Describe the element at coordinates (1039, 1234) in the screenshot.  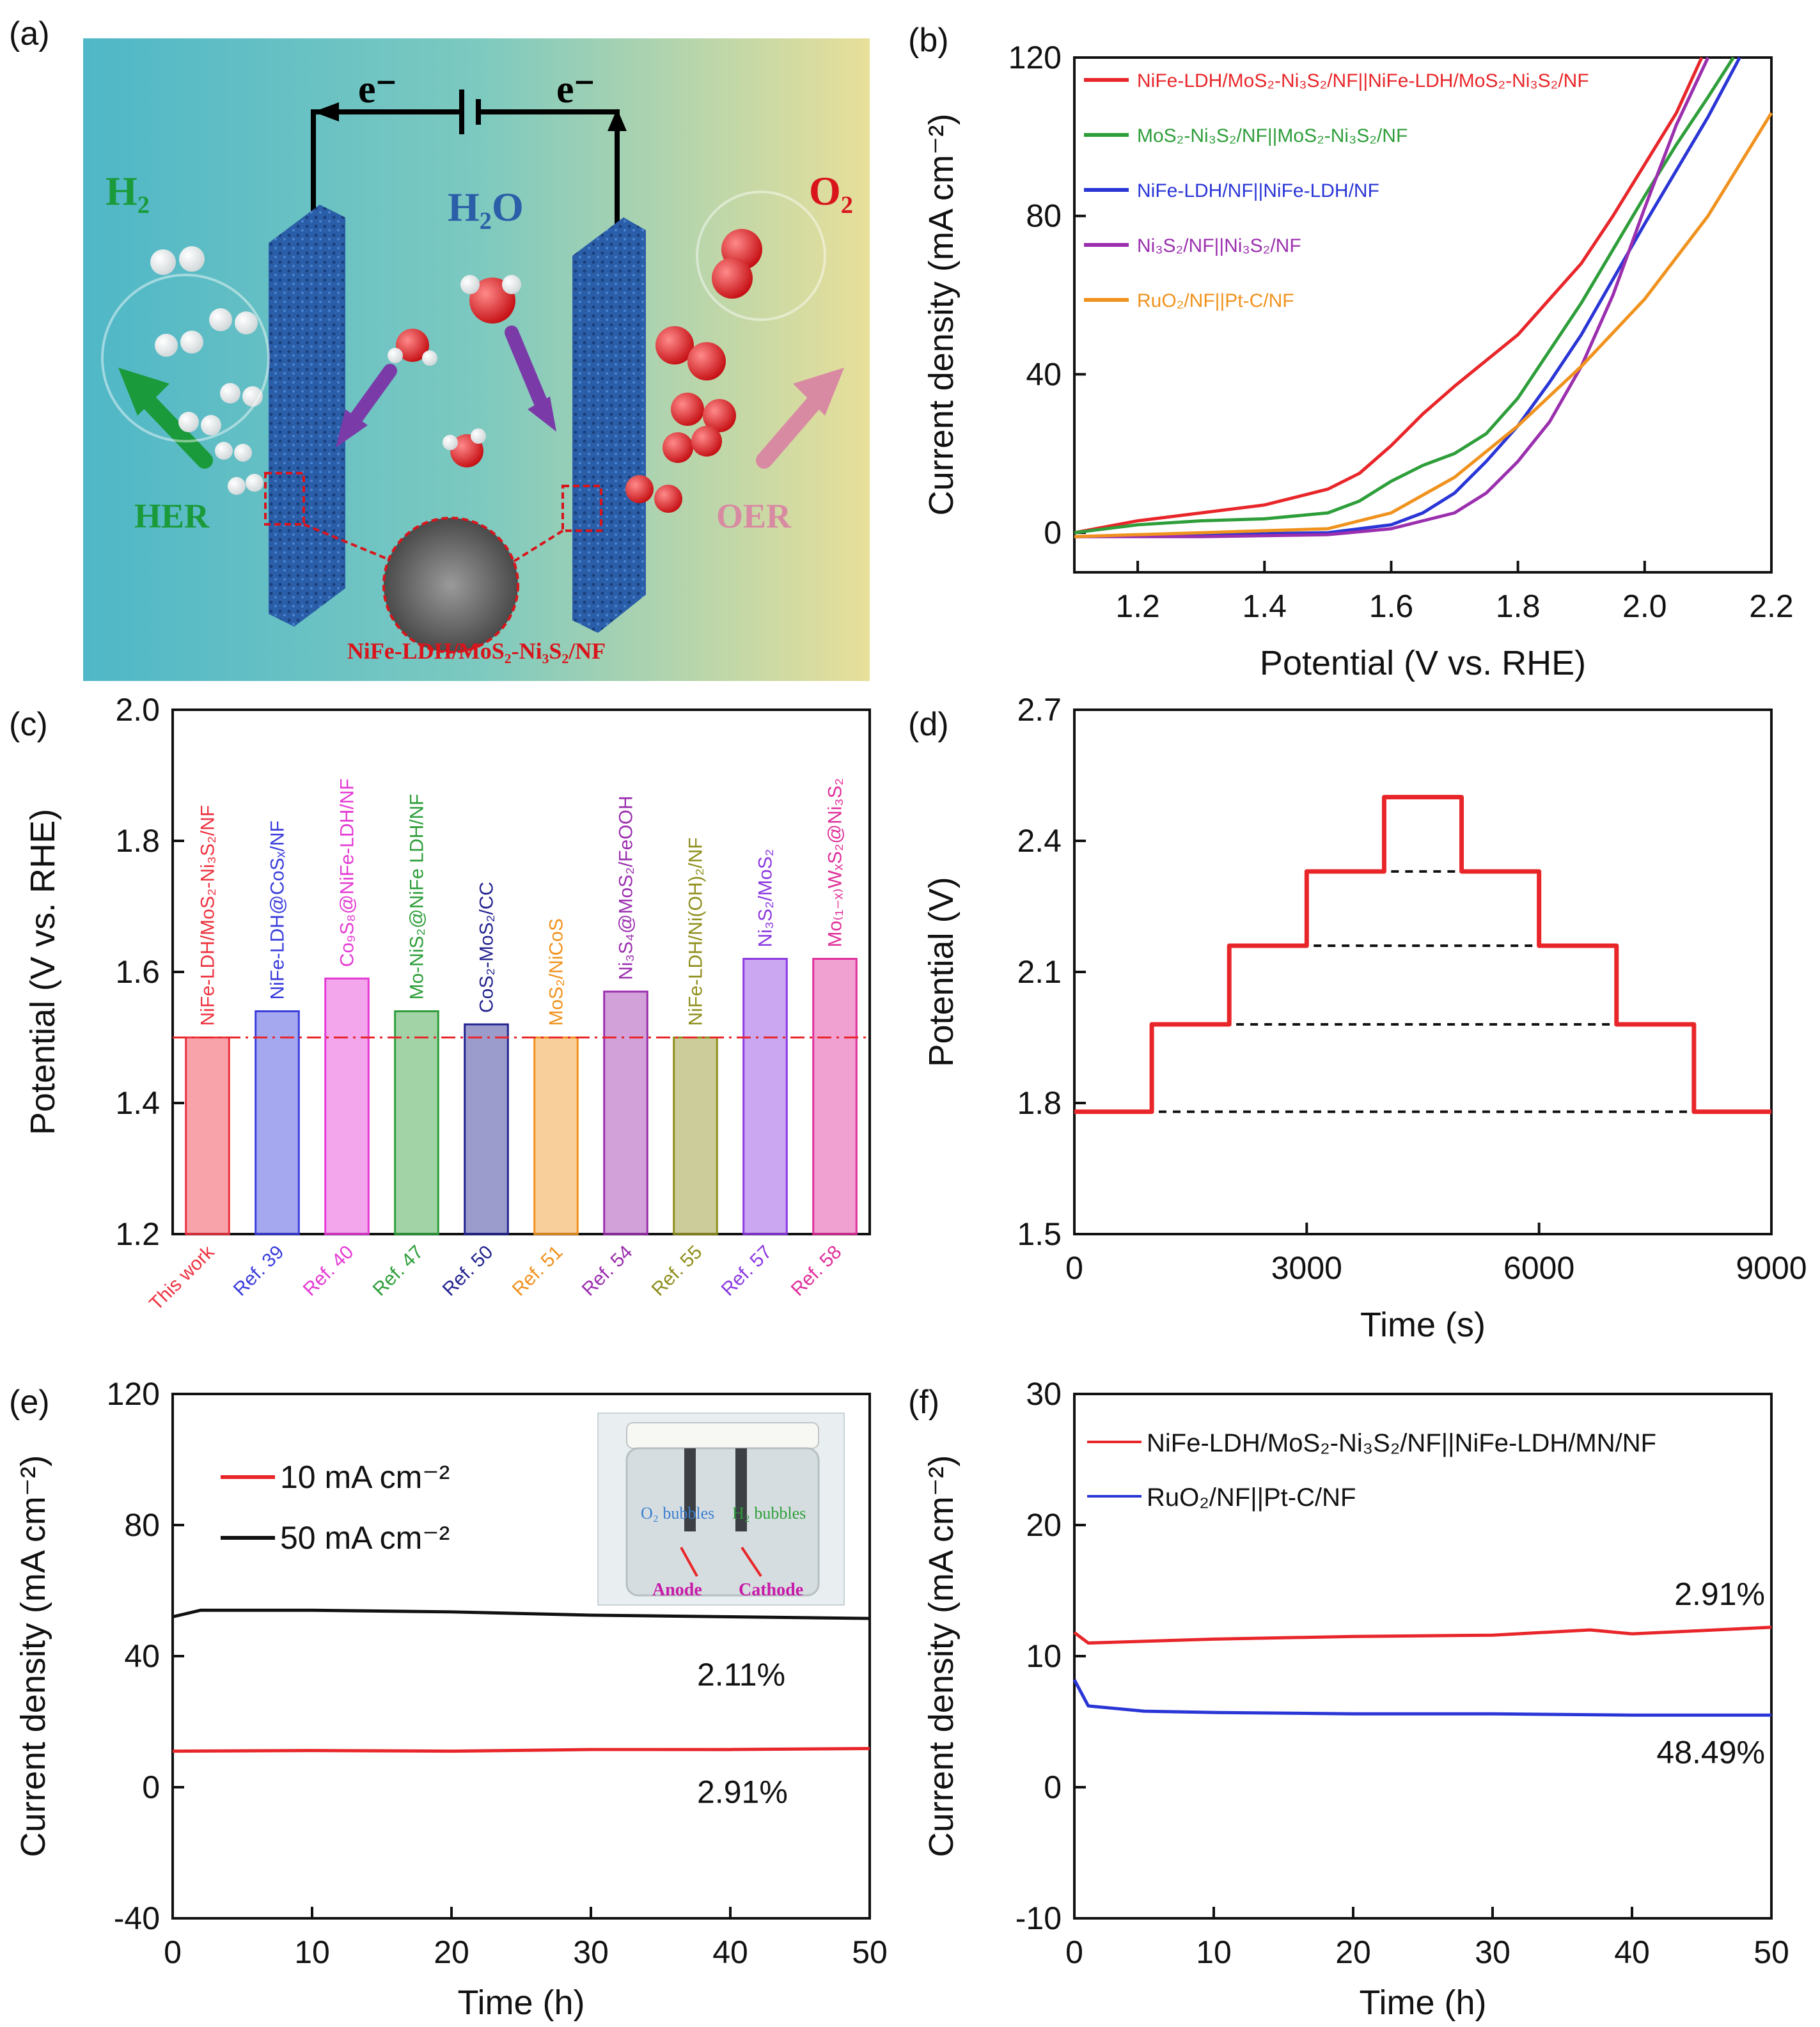
I see `chart-d-ytick-label: 1.5` at that location.